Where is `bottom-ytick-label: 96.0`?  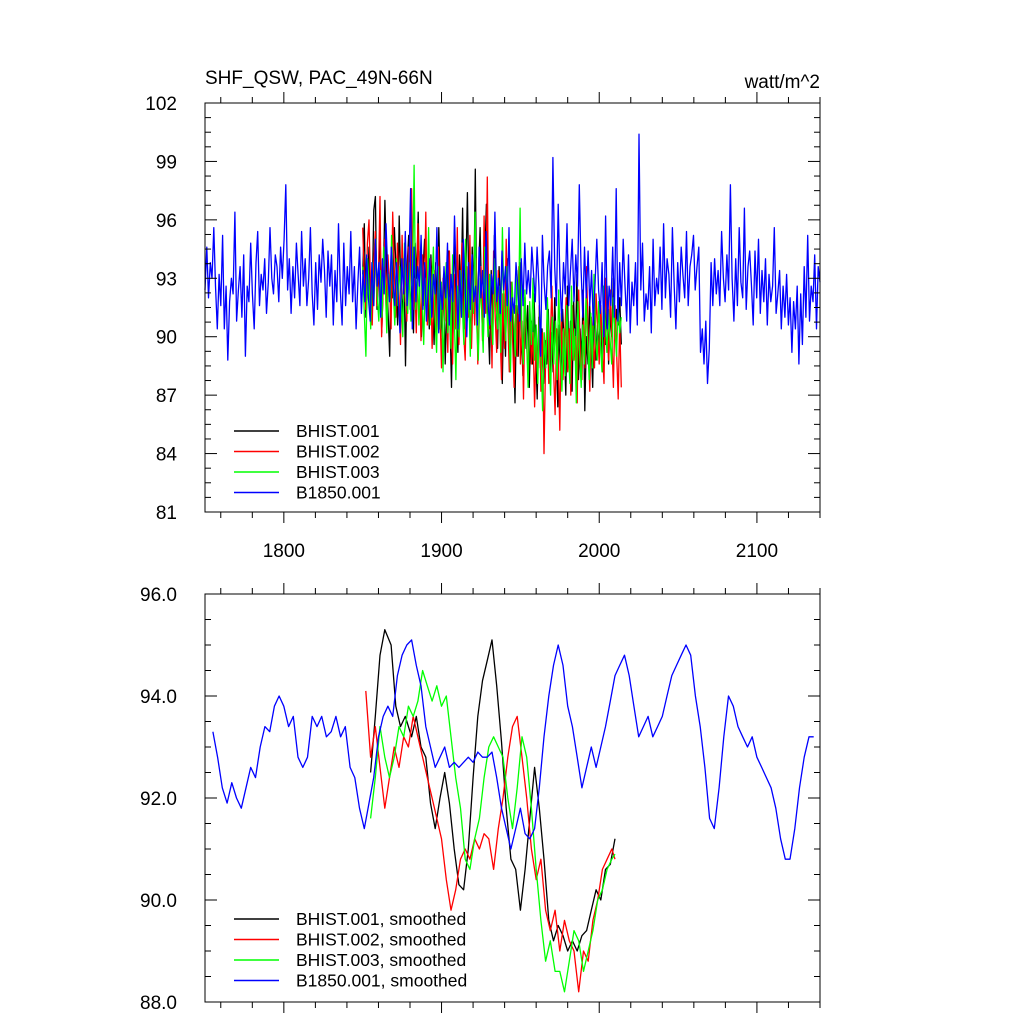 bottom-ytick-label: 96.0 is located at coordinates (158, 595).